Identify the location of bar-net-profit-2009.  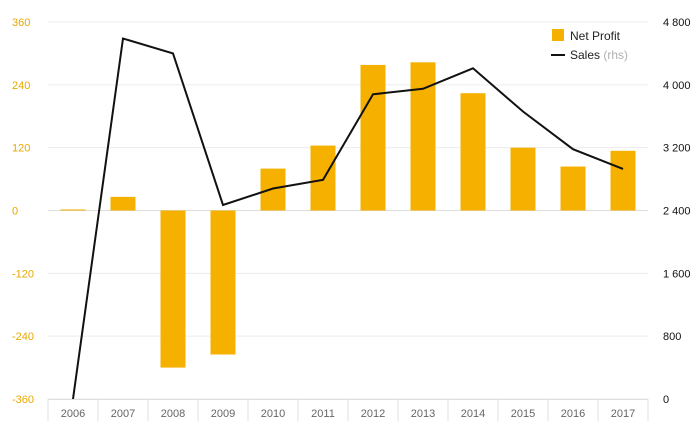
(223, 282).